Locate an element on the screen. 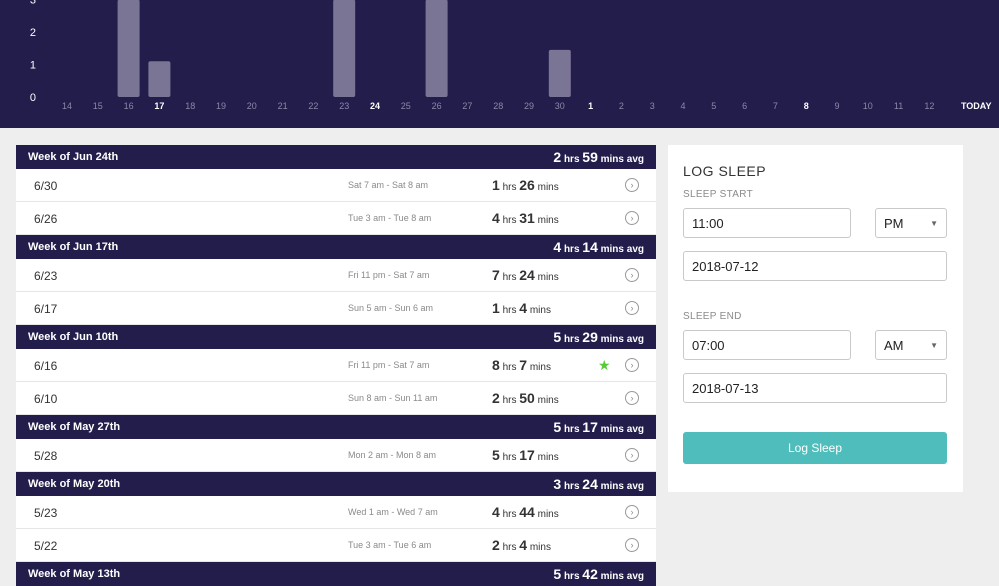 The height and width of the screenshot is (586, 999). sleep-start-time-input: 11:00 is located at coordinates (767, 223).